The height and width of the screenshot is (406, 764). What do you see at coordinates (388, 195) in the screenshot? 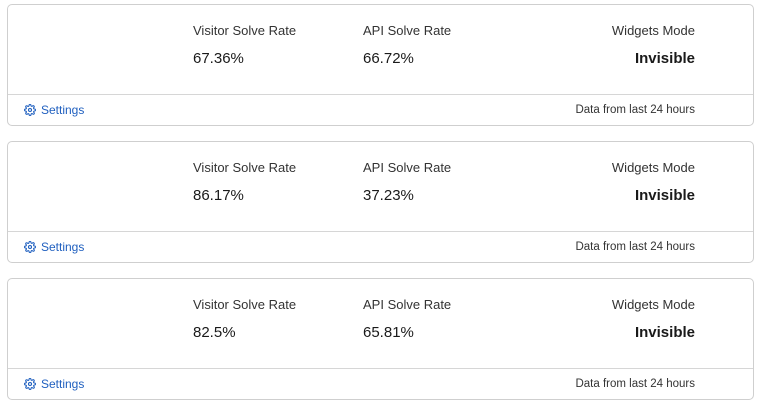
I see `api-solve-rate-value: 37.23%` at bounding box center [388, 195].